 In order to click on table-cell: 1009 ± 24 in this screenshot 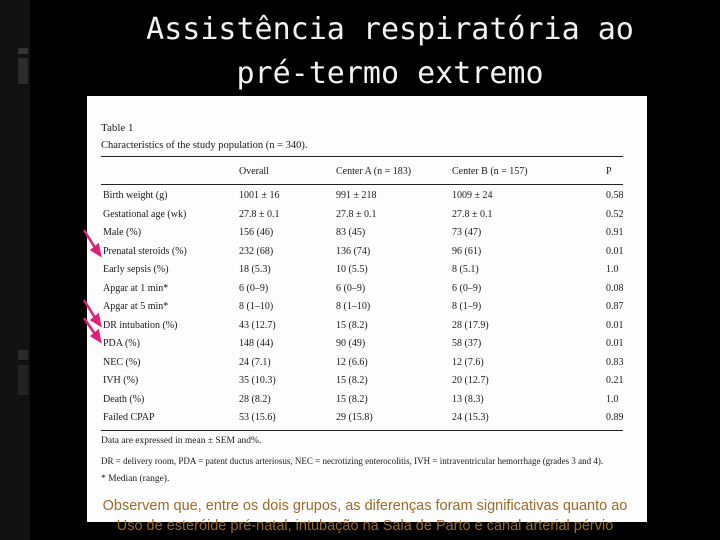, I will do `click(472, 195)`.